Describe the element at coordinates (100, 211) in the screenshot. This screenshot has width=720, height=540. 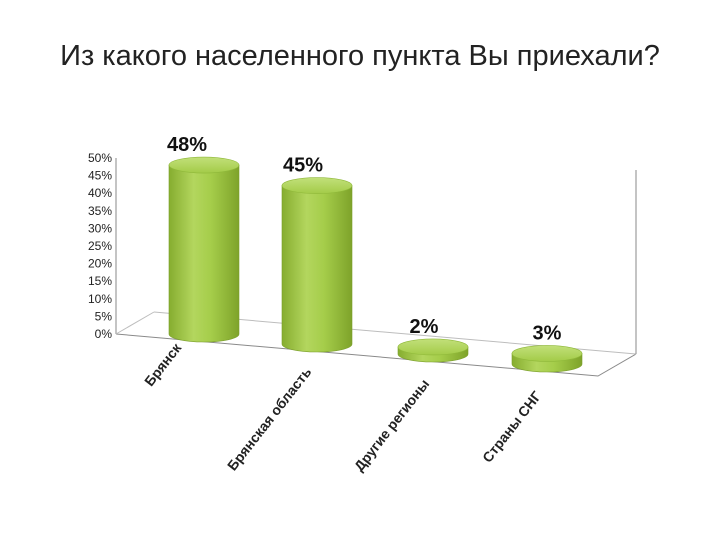
I see `y-tick-label: 35%` at that location.